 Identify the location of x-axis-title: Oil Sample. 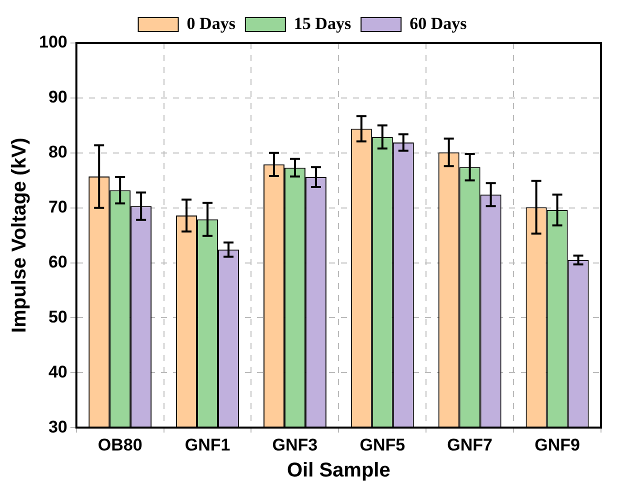
(338, 471).